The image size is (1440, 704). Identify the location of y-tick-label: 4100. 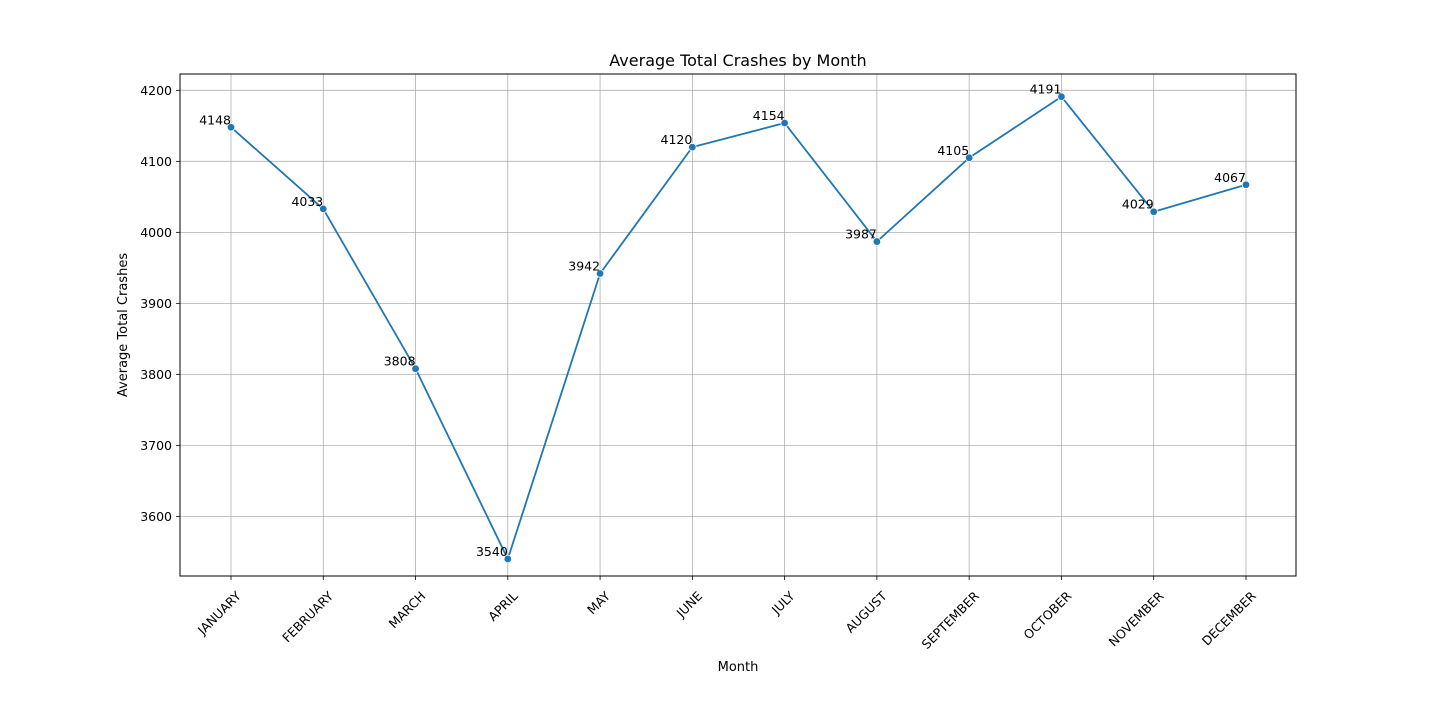
(156, 161).